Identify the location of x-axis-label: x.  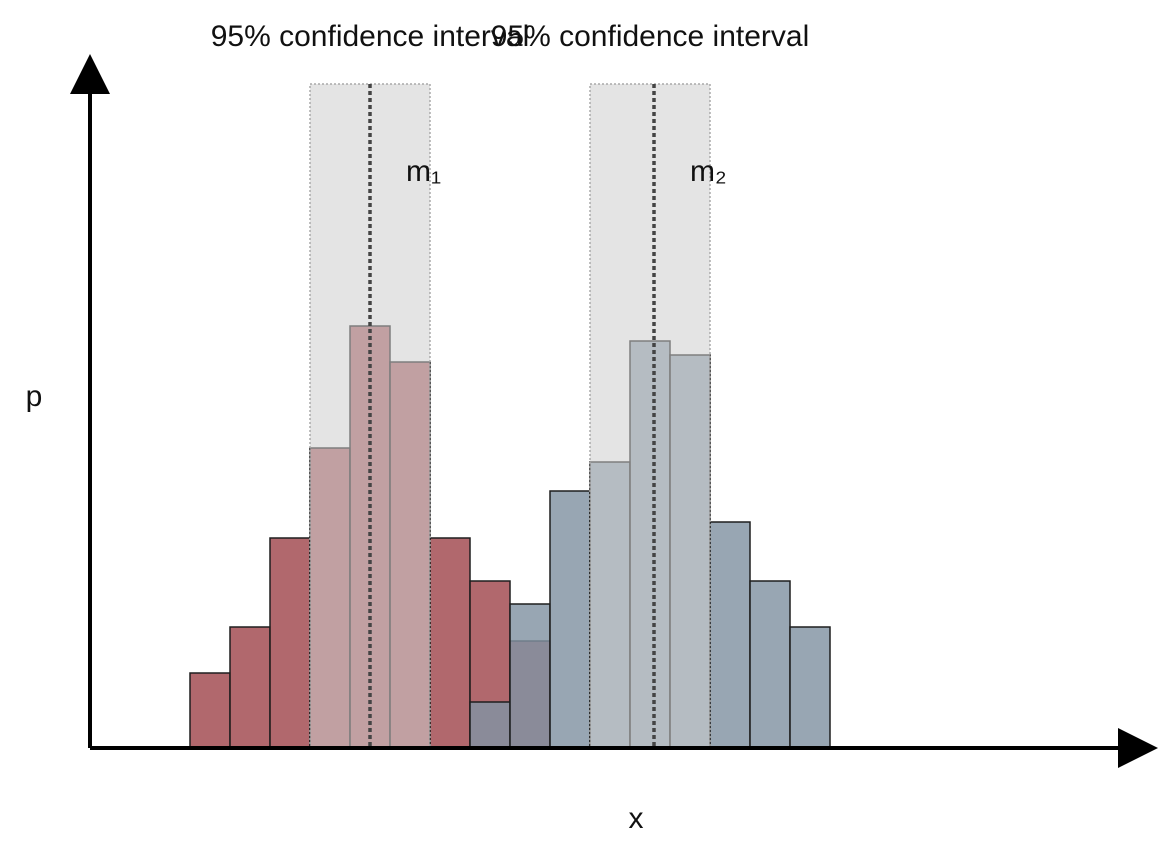
(636, 818).